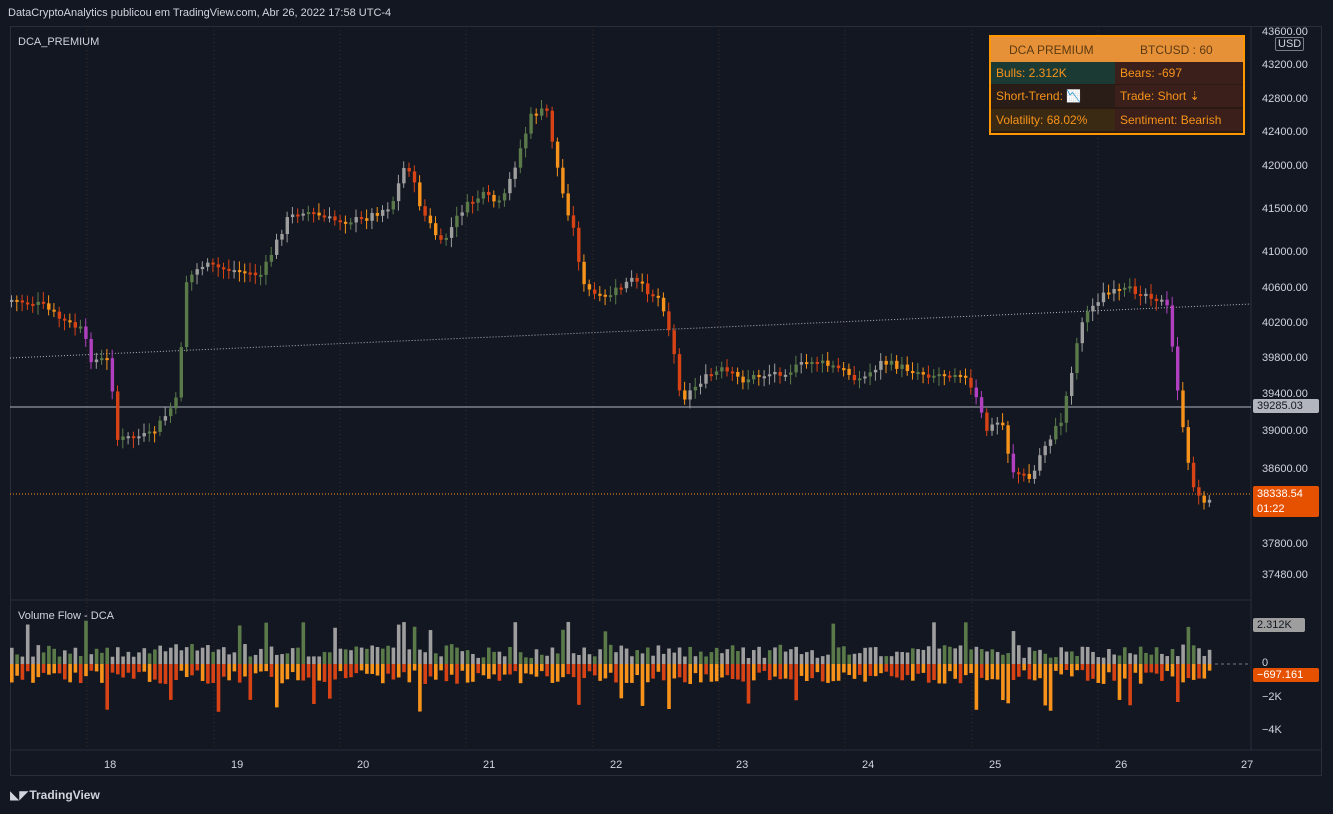  What do you see at coordinates (66, 616) in the screenshot?
I see `volume-pane-title: Volume Flow - DCA` at bounding box center [66, 616].